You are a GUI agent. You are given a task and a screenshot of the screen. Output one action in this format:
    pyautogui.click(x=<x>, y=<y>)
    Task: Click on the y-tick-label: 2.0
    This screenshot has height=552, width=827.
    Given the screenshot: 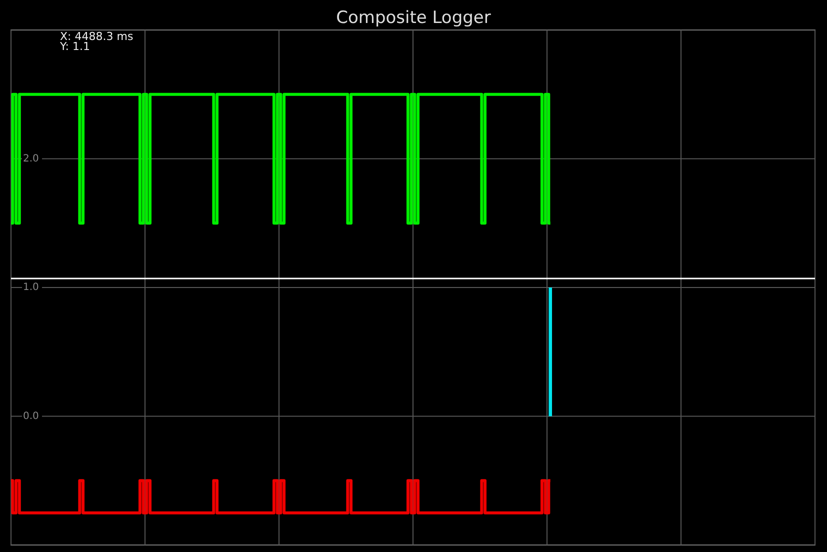 What is the action you would take?
    pyautogui.click(x=31, y=158)
    